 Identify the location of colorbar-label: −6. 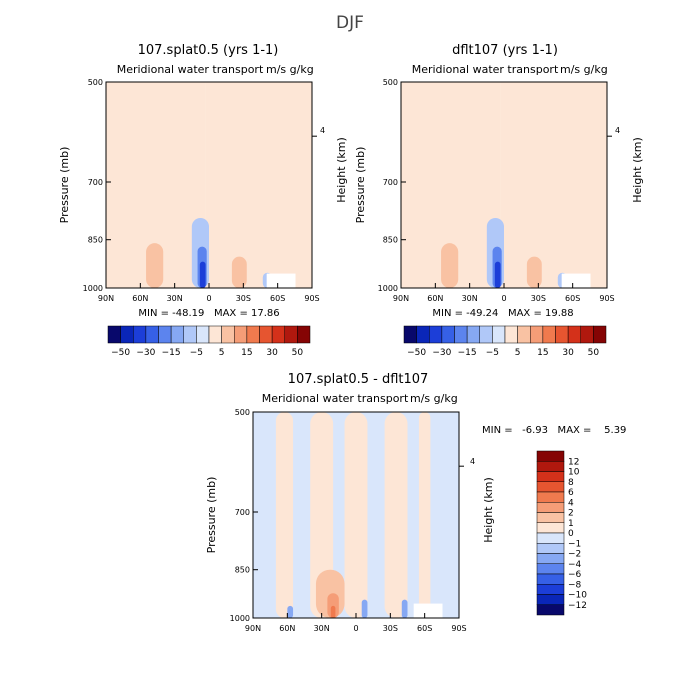
(575, 575).